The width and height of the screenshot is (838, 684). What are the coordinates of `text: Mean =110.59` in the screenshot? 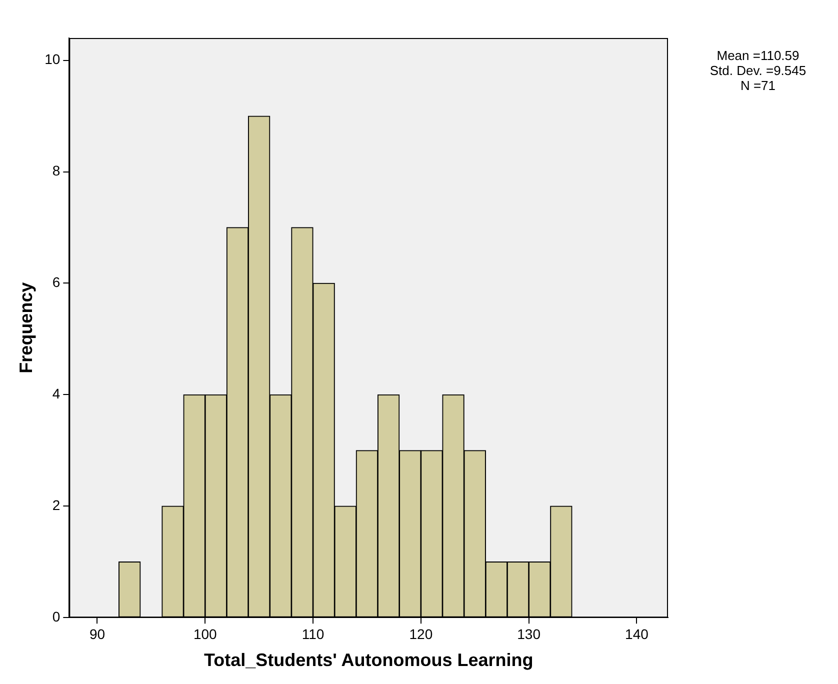 It's located at (758, 55).